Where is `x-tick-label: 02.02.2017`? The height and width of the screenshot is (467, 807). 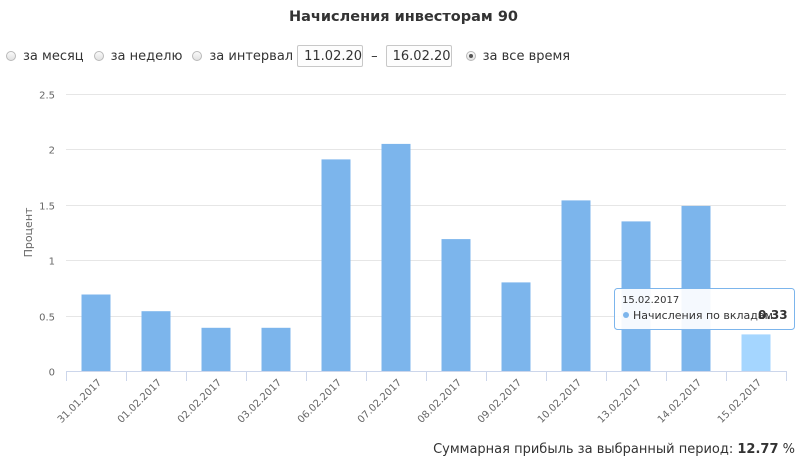
x-tick-label: 02.02.2017 is located at coordinates (200, 401).